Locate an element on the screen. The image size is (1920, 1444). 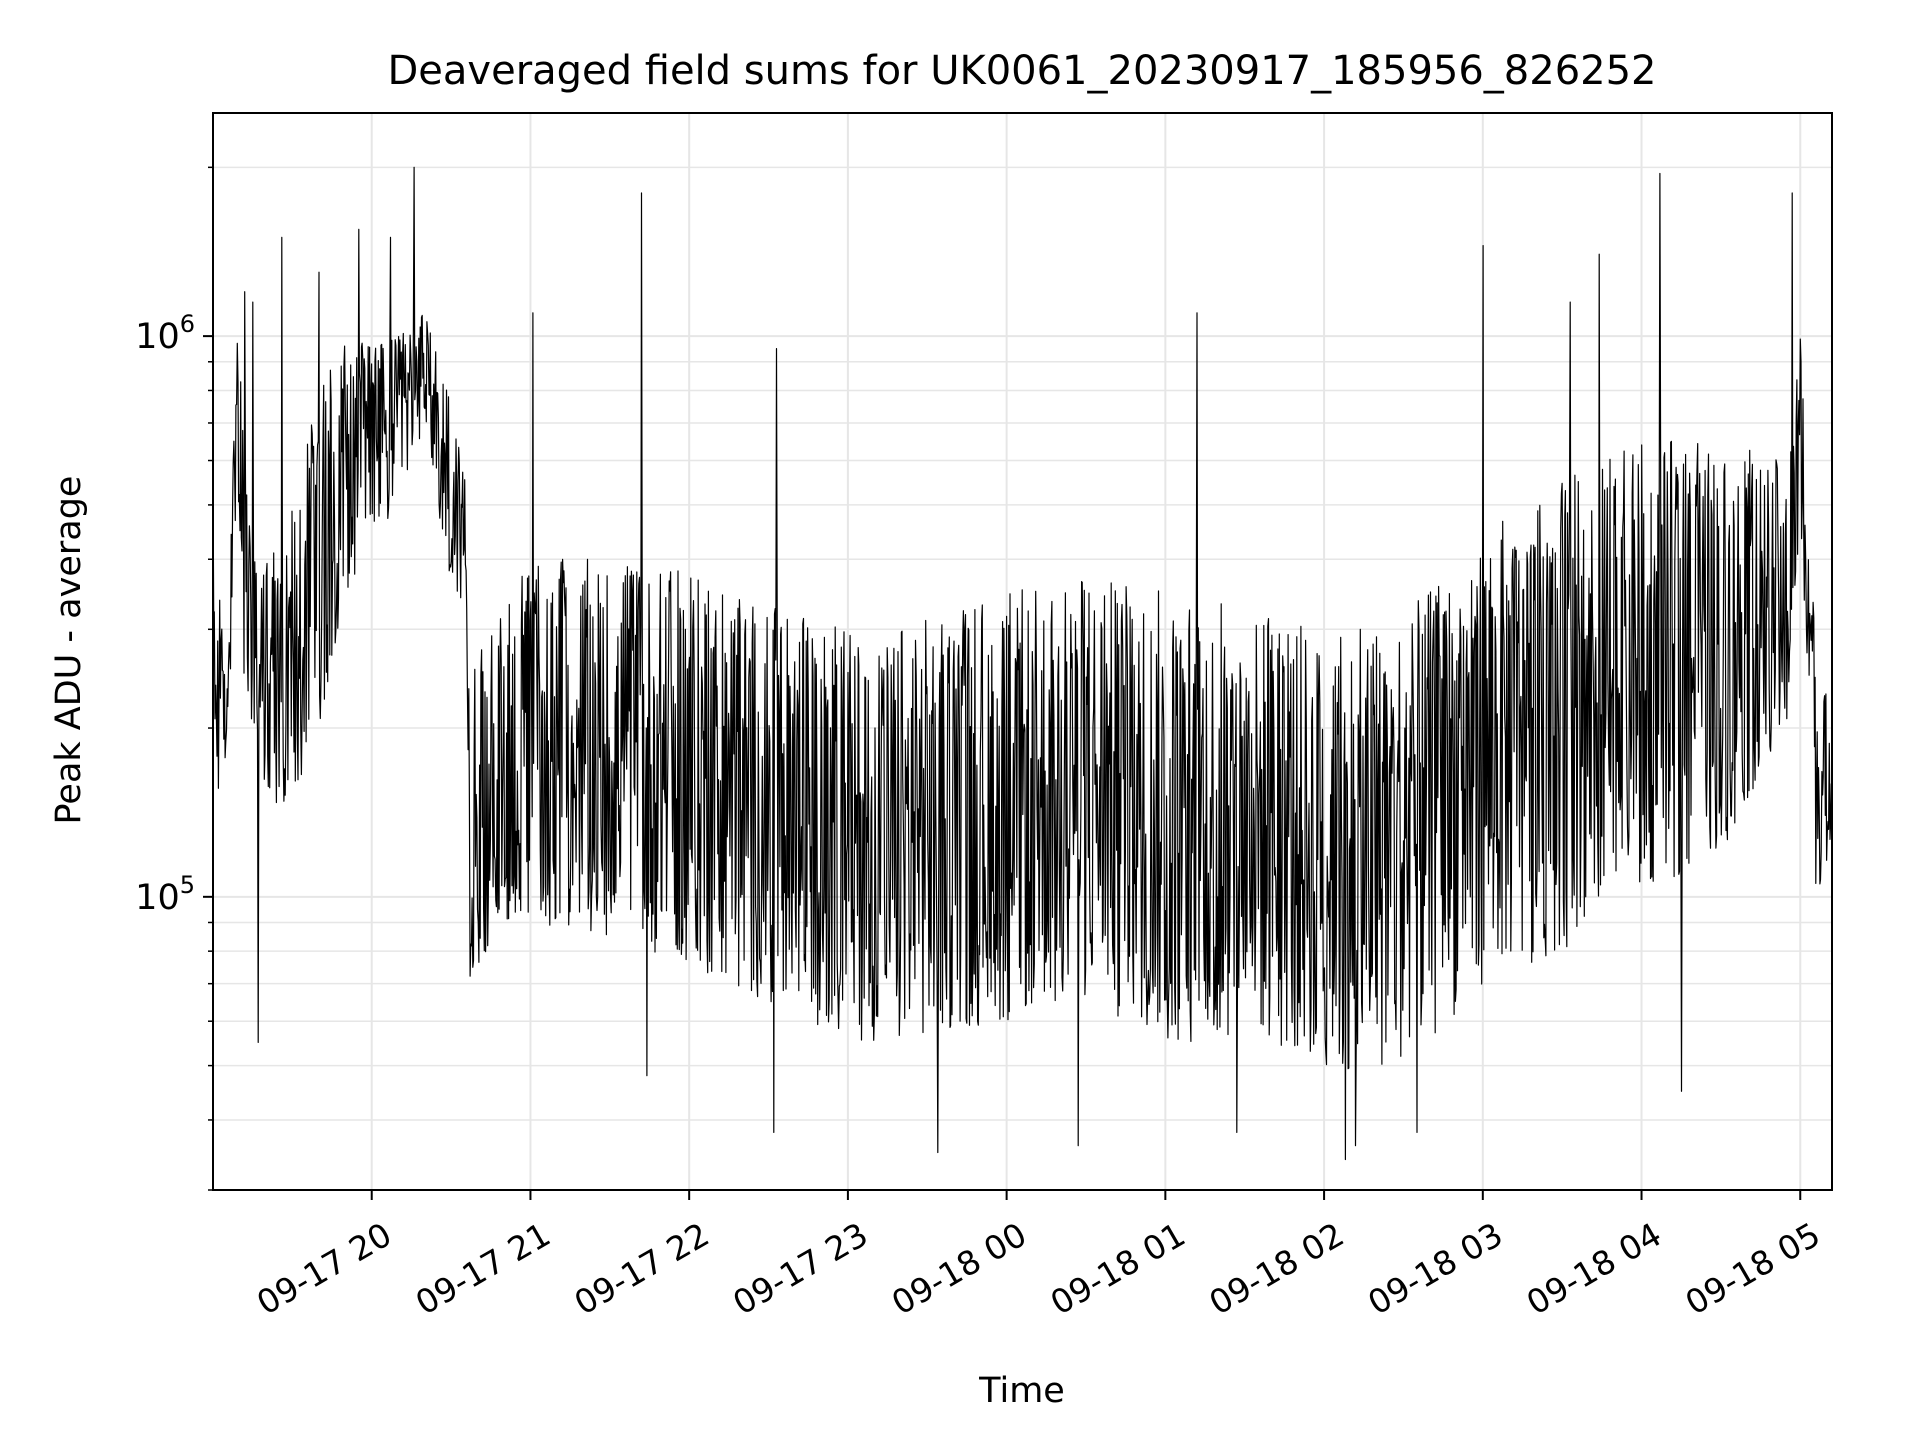
x-axis-label: Time is located at coordinates (1021, 1391).